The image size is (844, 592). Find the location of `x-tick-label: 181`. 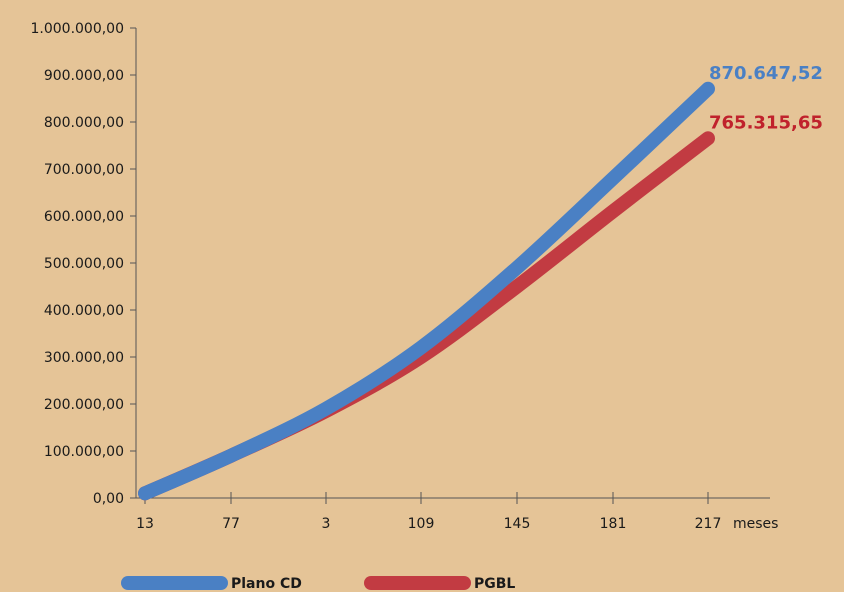

x-tick-label: 181 is located at coordinates (613, 524).